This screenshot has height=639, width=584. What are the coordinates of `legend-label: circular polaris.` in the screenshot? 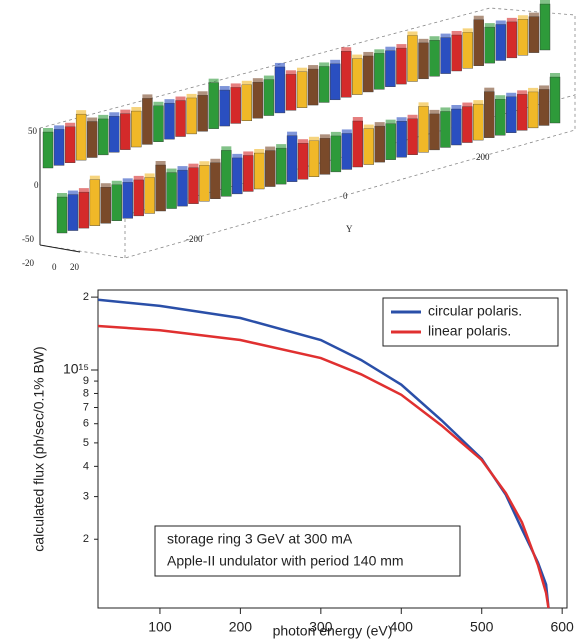 It's located at (475, 311).